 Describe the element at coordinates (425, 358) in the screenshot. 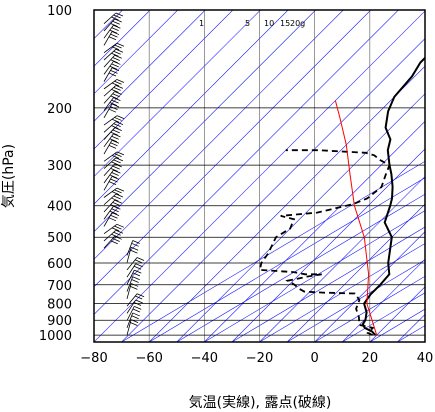

I see `x-tick-label: 40` at that location.